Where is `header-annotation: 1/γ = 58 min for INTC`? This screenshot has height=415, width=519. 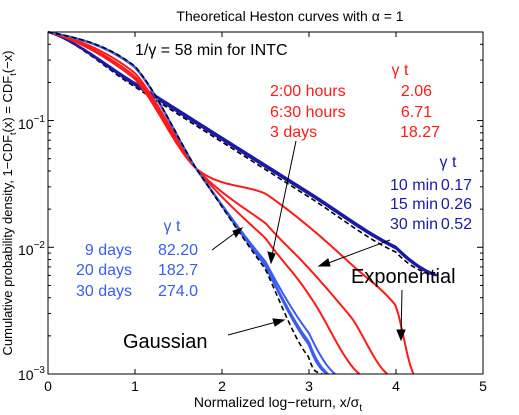
header-annotation: 1/γ = 58 min for INTC is located at coordinates (211, 50).